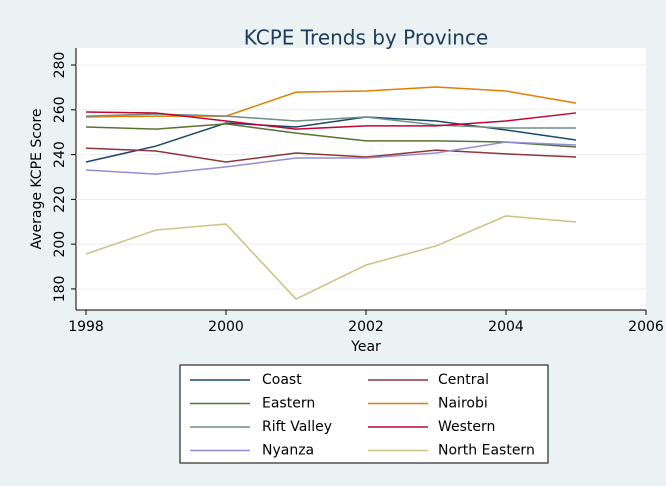 The image size is (666, 486). I want to click on y-tick-label: 220, so click(60, 199).